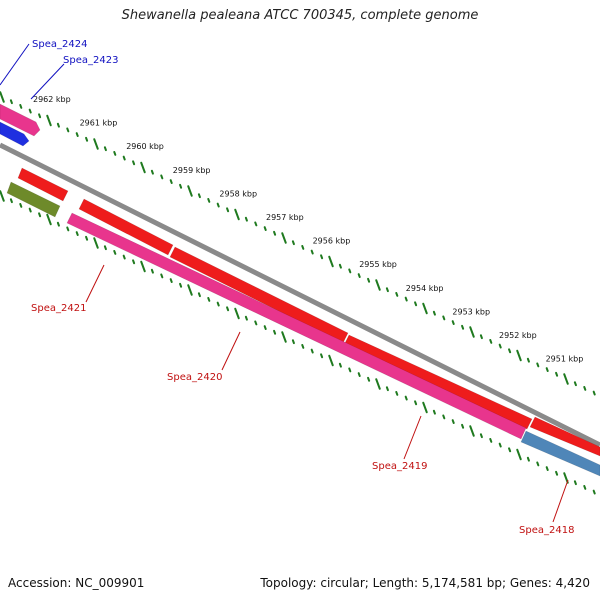  I want to click on gene-feature-olive, so click(33, 199).